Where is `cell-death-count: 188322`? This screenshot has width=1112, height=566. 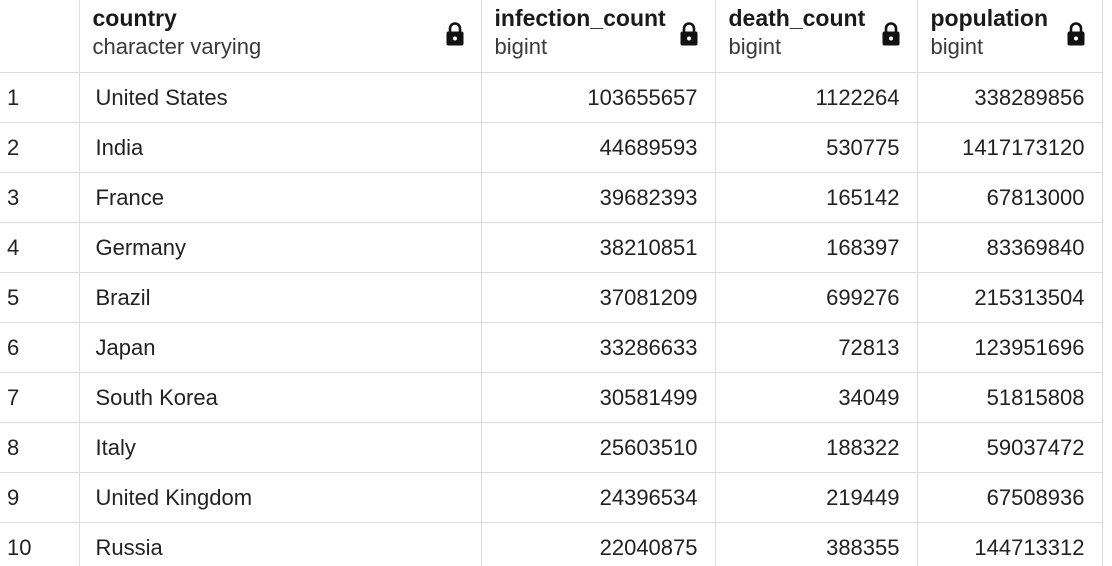 cell-death-count: 188322 is located at coordinates (816, 447).